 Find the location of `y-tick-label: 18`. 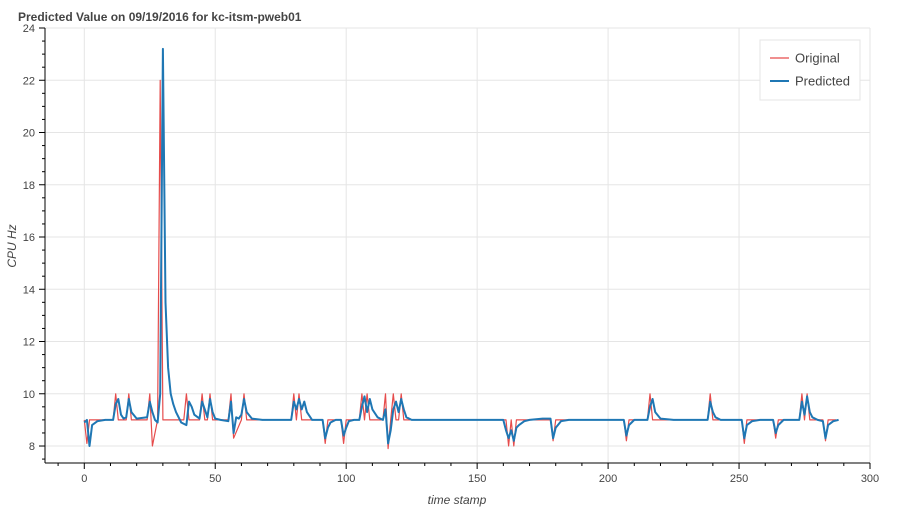

y-tick-label: 18 is located at coordinates (29, 186).